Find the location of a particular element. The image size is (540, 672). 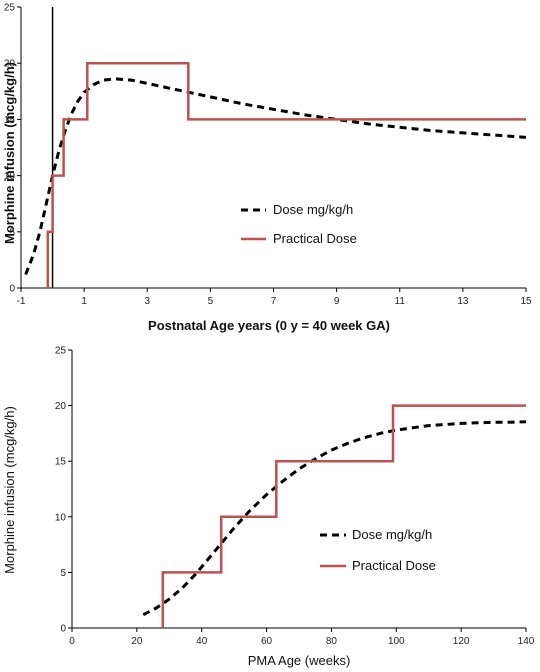

chart-2-y-tick-label: 15 is located at coordinates (61, 462).